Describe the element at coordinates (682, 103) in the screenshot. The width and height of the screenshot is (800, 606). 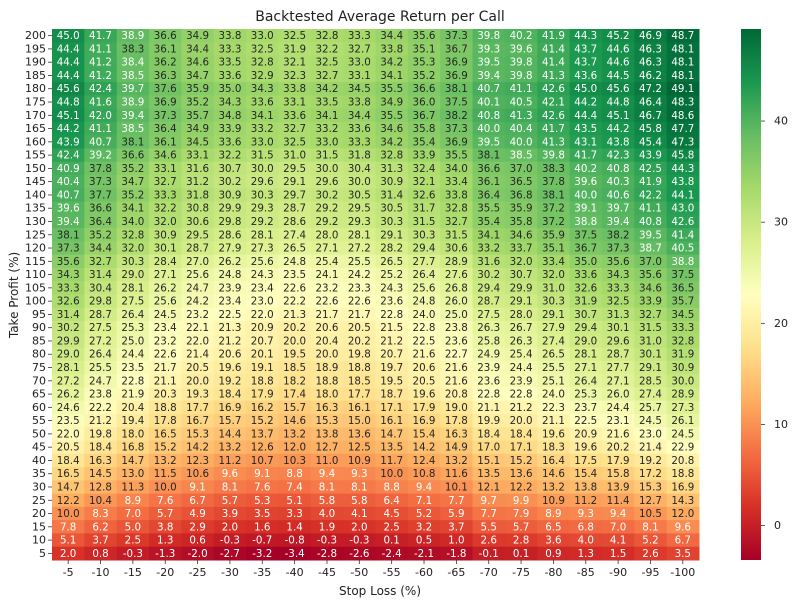
I see `cell-value-label: 48.3` at that location.